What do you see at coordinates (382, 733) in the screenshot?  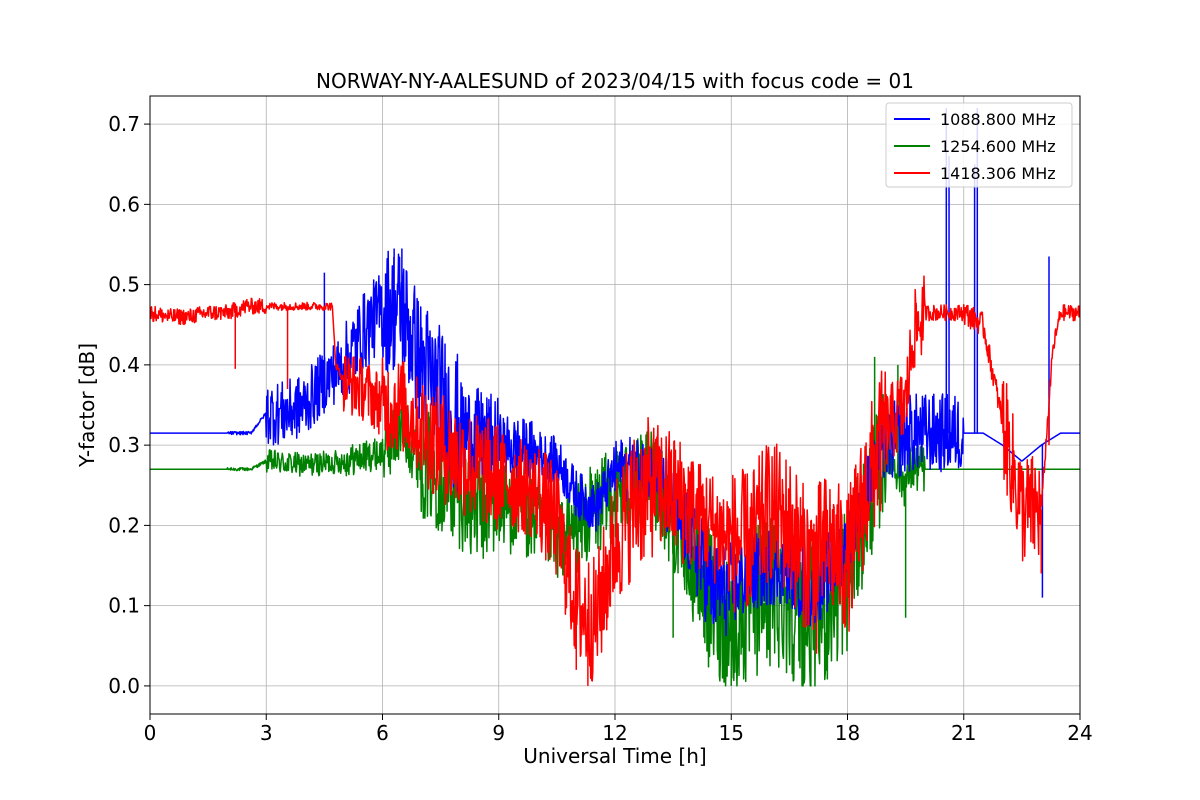 I see `x-tick-label: 6` at bounding box center [382, 733].